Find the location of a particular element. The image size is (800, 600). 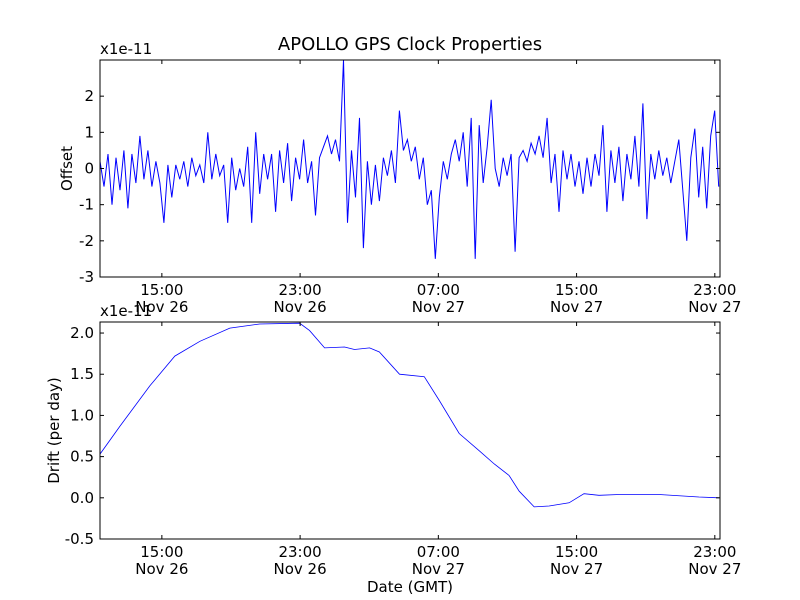

y-axis-label: Offset is located at coordinates (67, 168).